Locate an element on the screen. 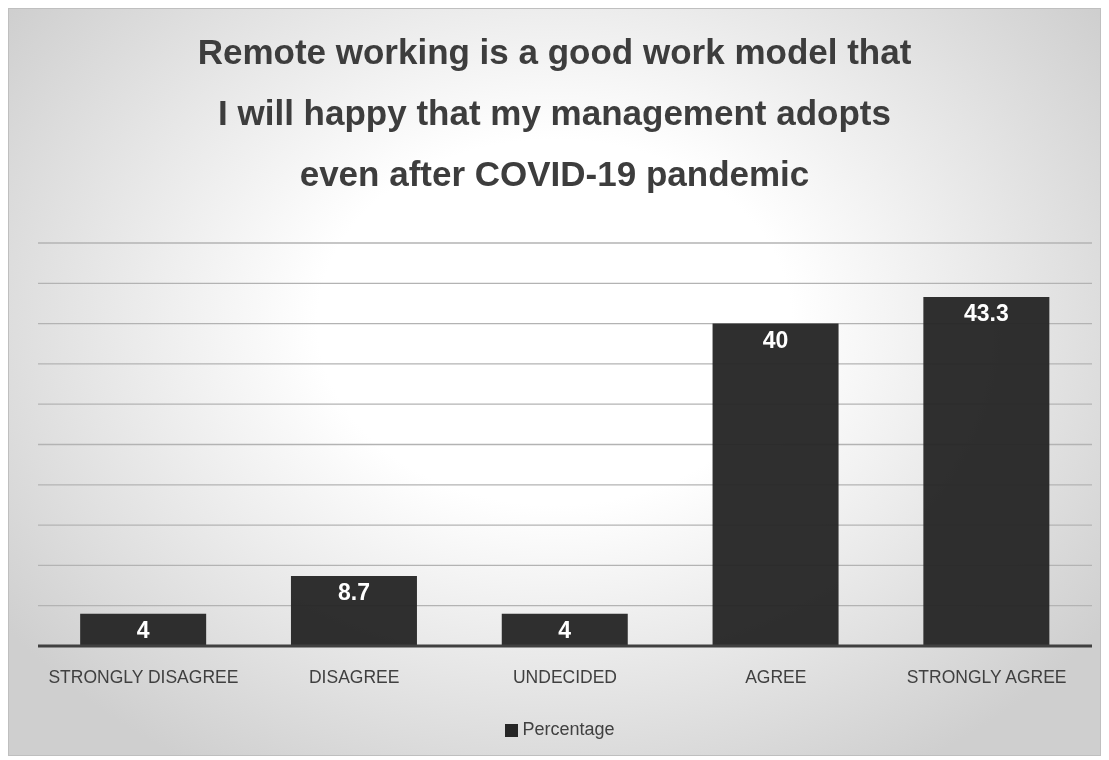 This screenshot has height=760, width=1109. data-label: 8.7 is located at coordinates (353, 592).